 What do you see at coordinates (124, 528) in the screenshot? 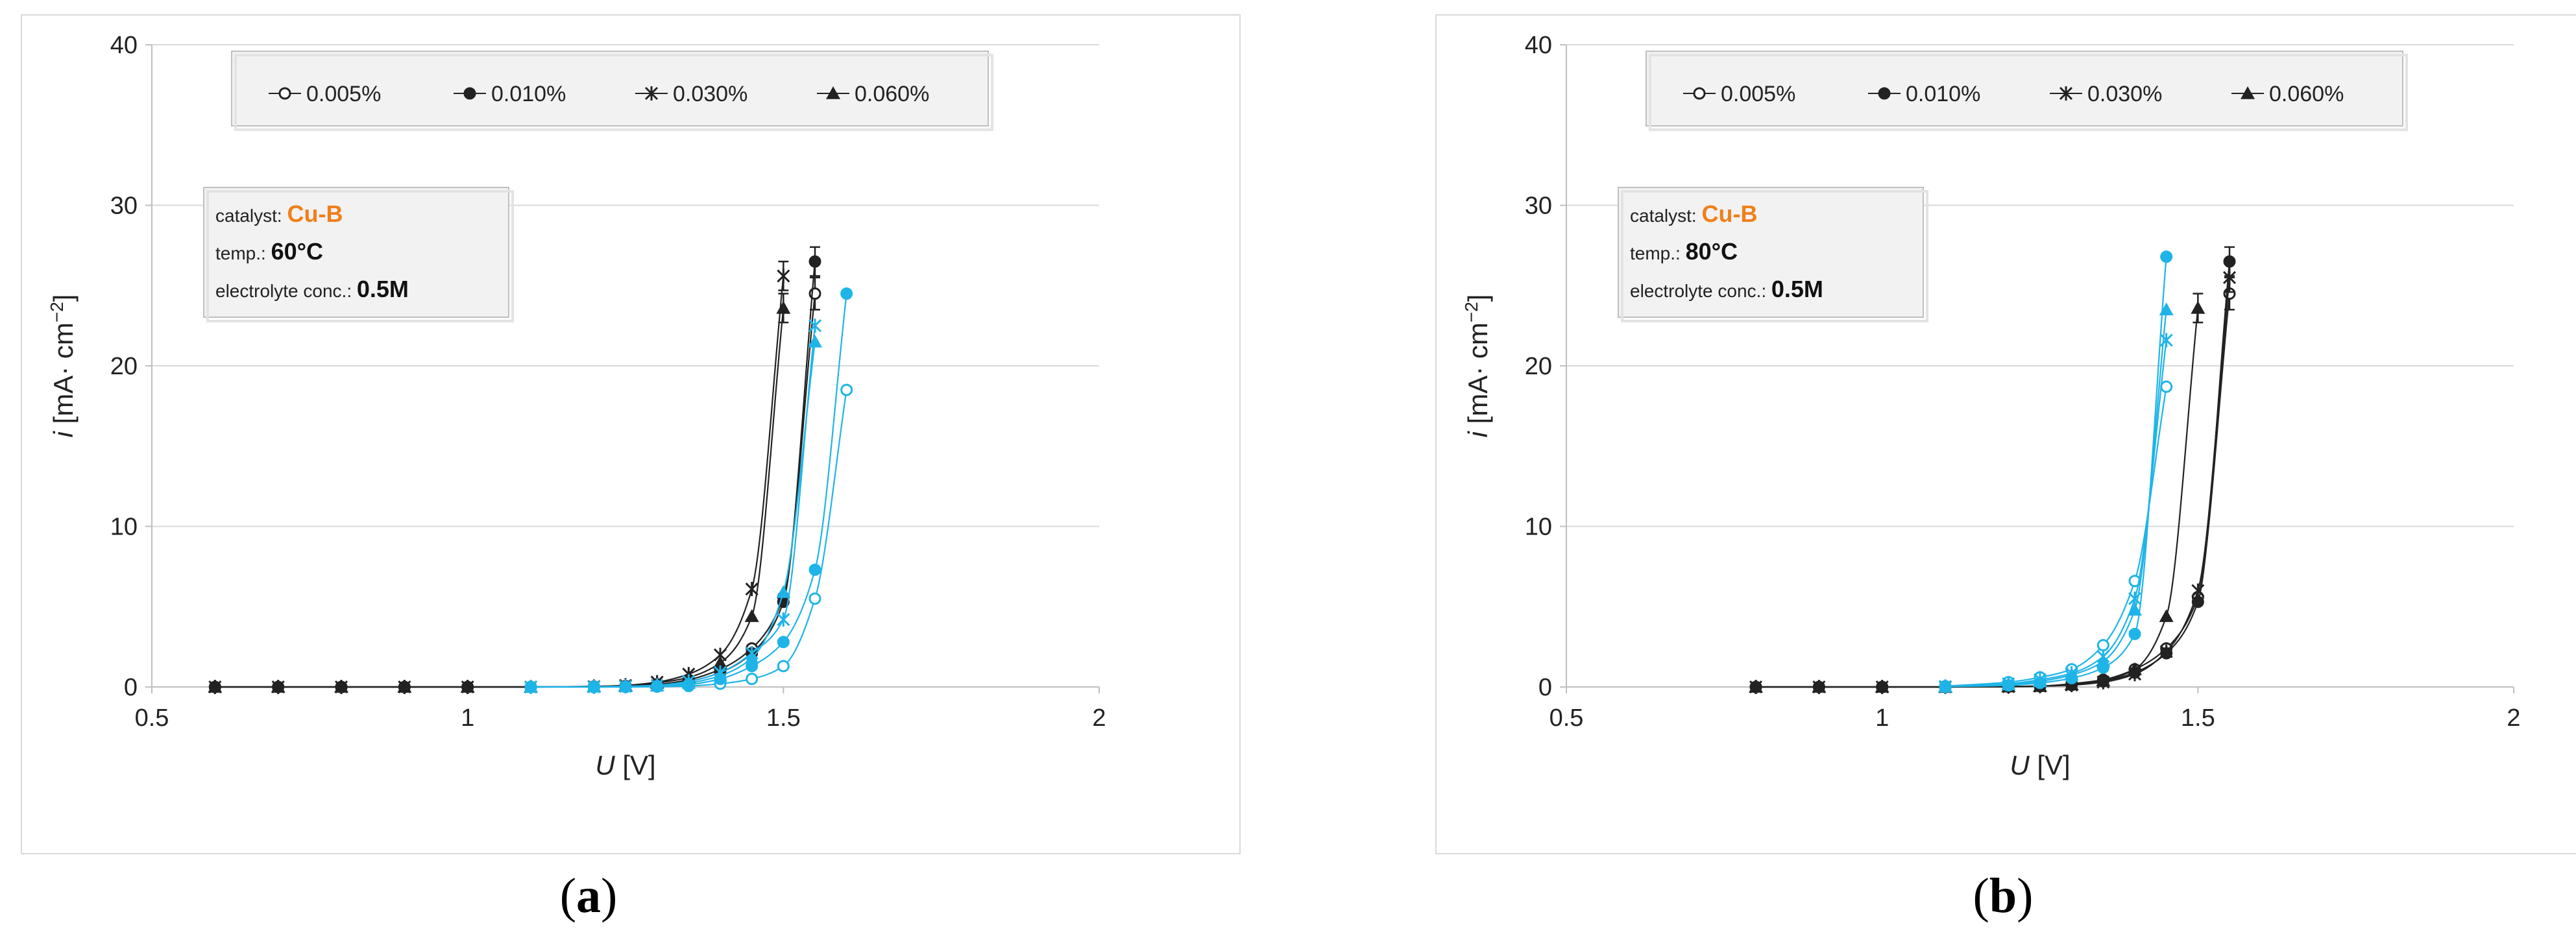
I see `y-tick-label: 10` at bounding box center [124, 528].